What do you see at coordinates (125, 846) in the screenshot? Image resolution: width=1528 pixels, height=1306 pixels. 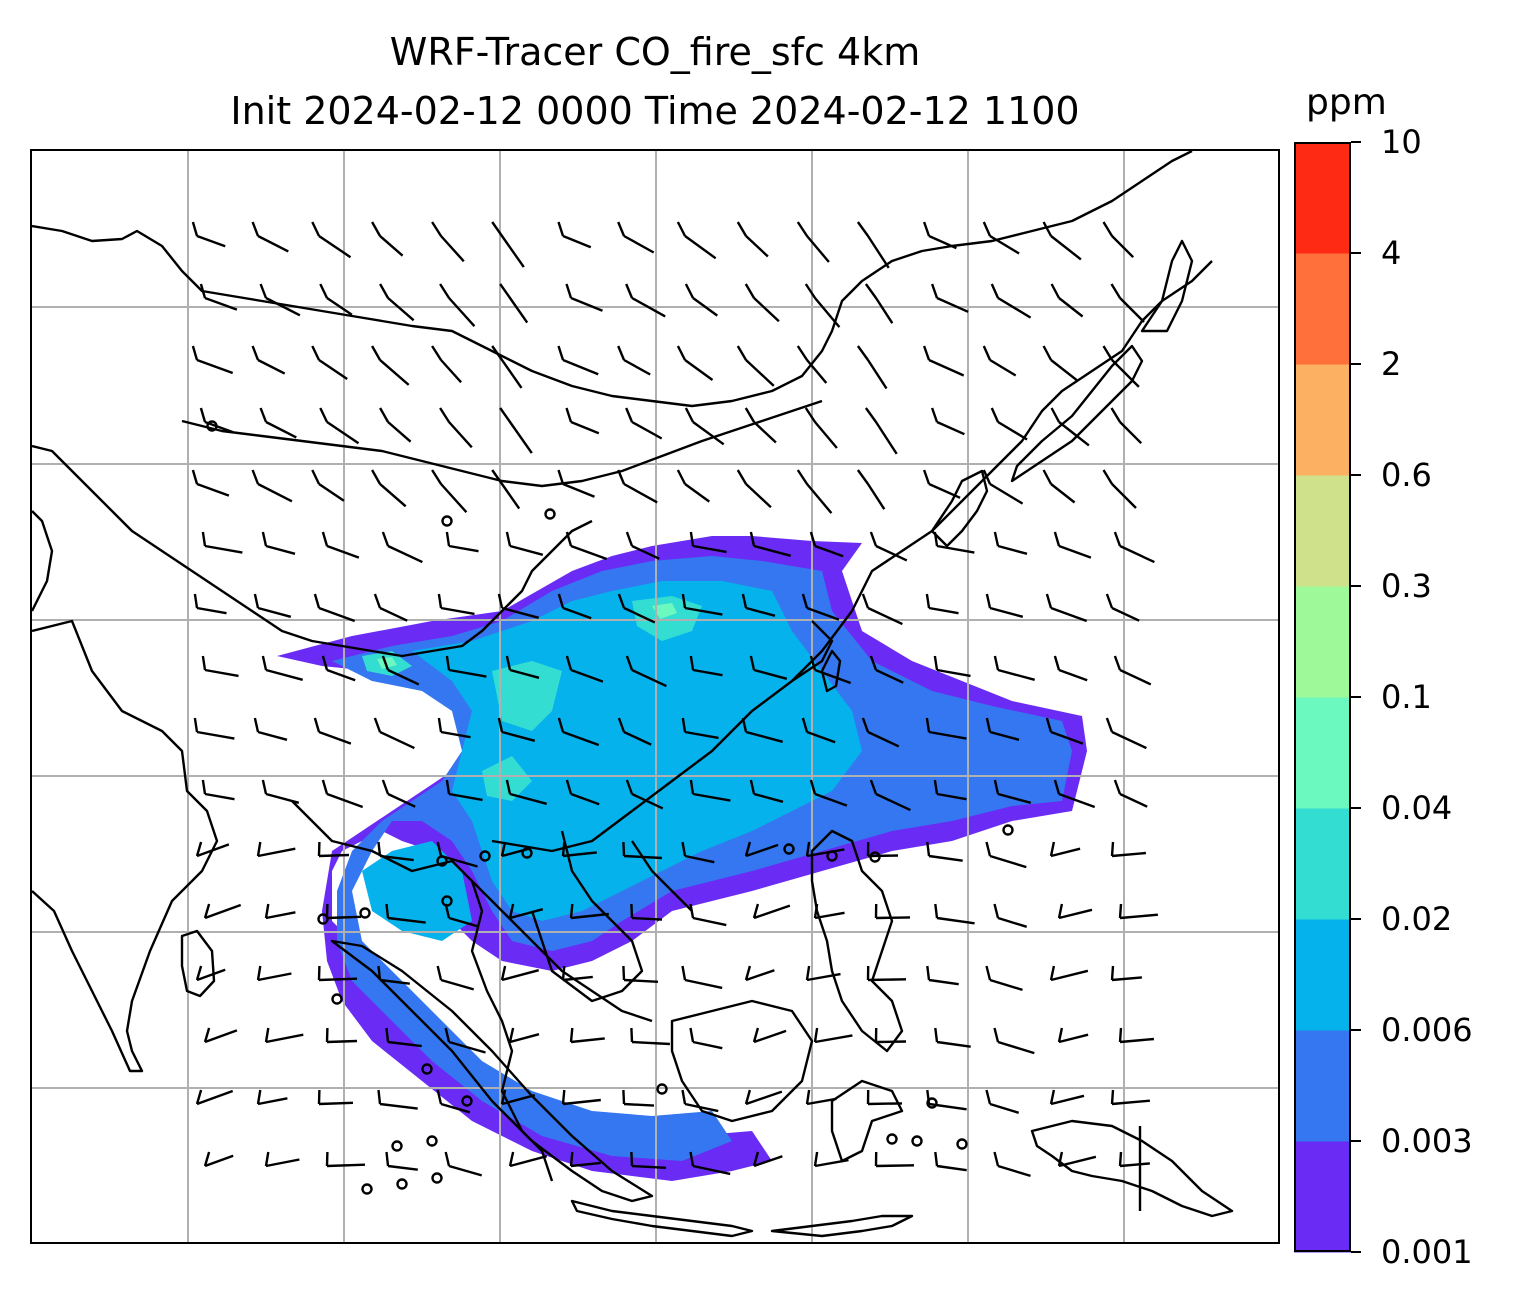 I see `coastline-india` at bounding box center [125, 846].